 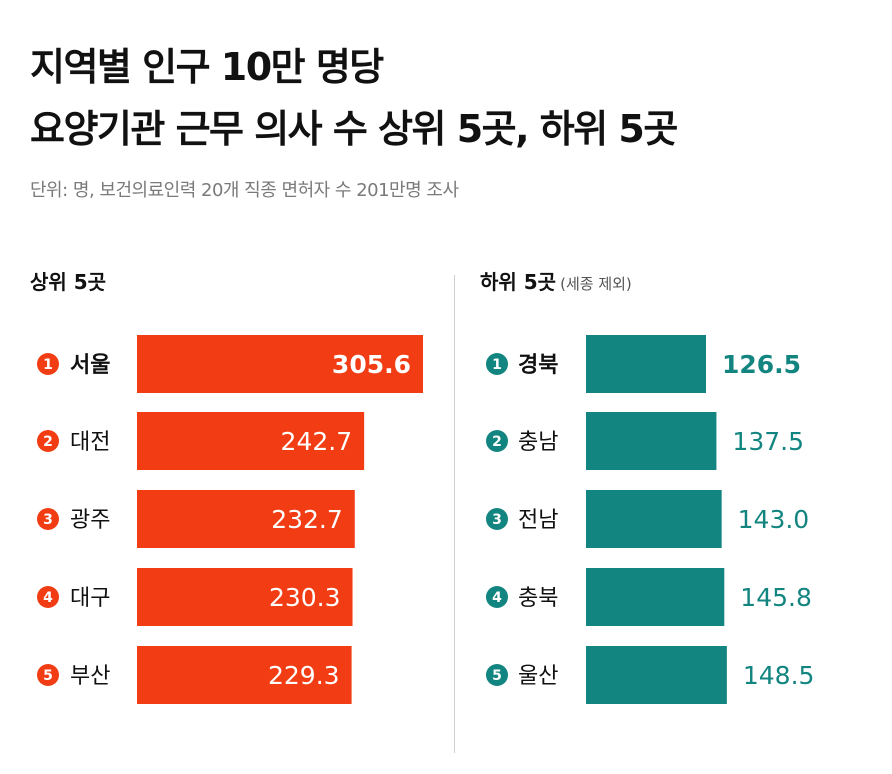 I want to click on chart-title-line-1: 지역별 인구 10만 명당, so click(x=207, y=67).